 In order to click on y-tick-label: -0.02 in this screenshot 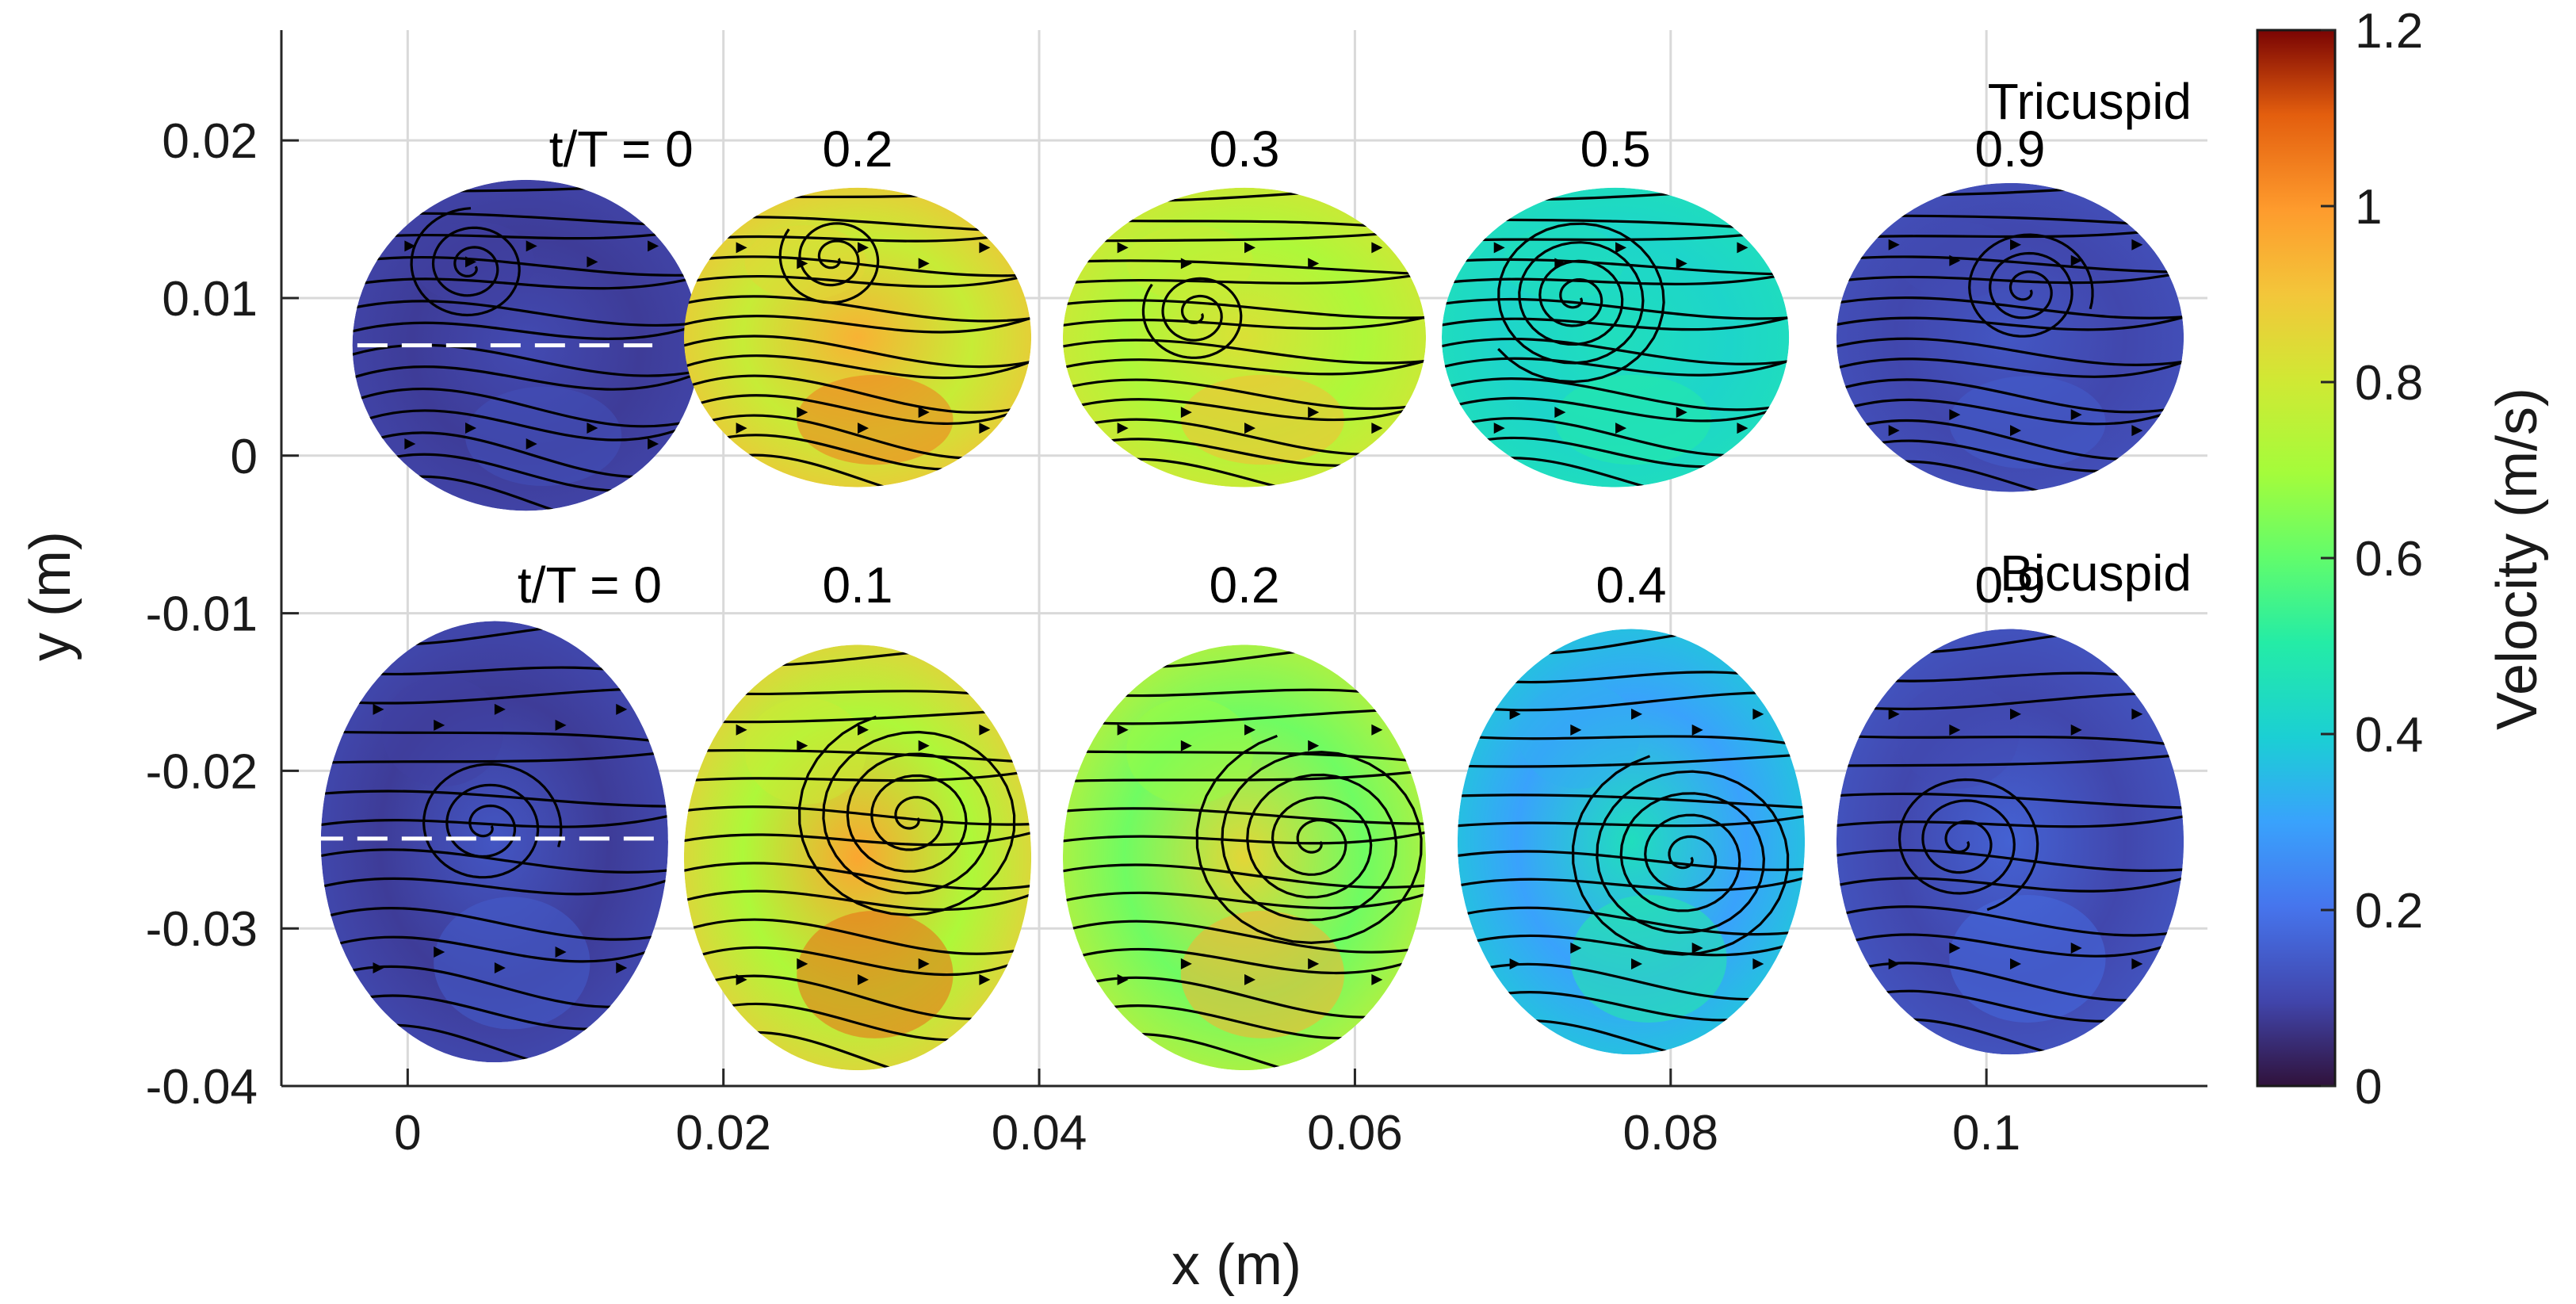, I will do `click(202, 771)`.